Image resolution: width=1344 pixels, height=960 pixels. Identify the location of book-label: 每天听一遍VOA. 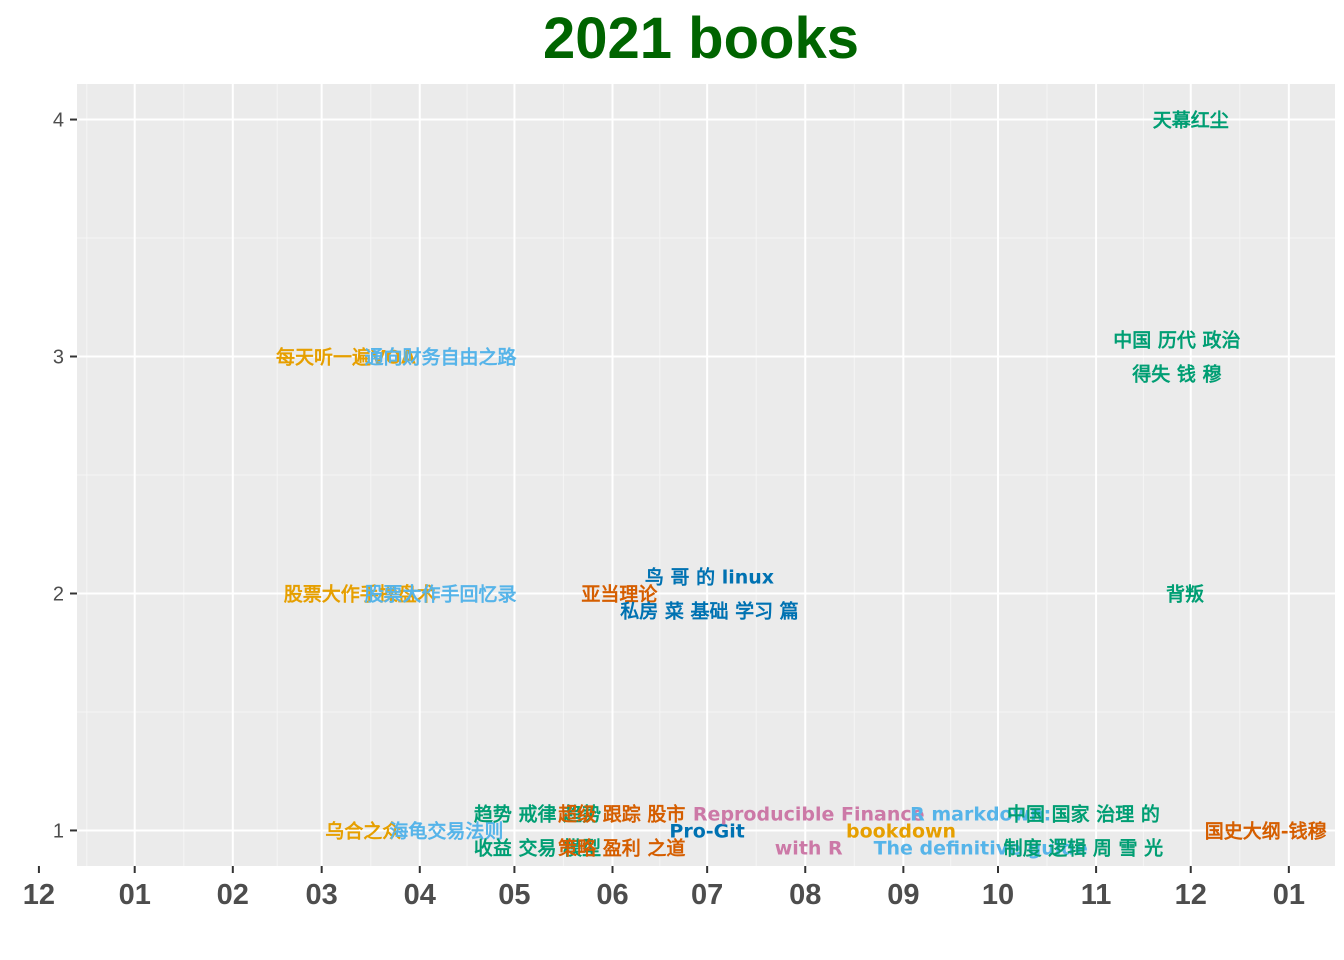
(346, 357).